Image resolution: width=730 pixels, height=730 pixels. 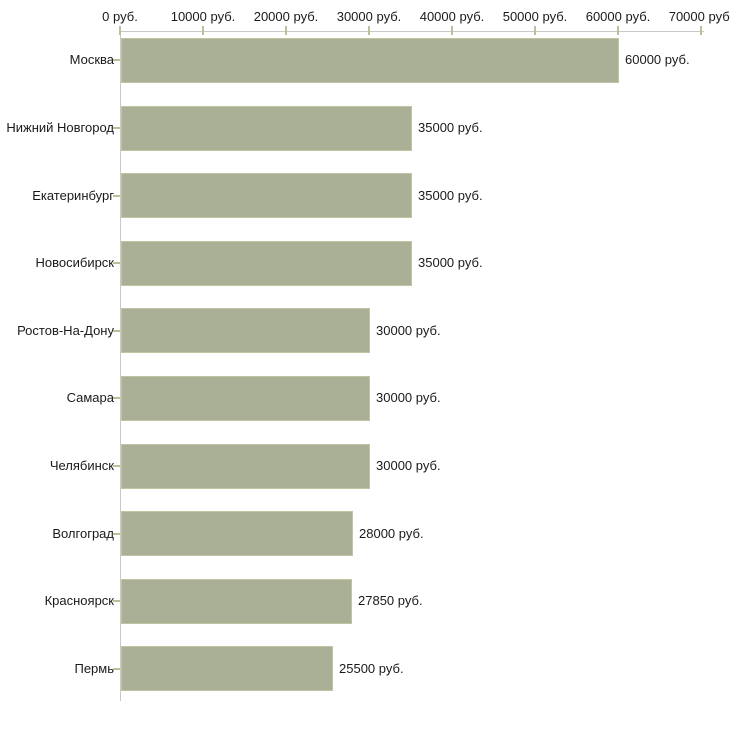 What do you see at coordinates (657, 60) in the screenshot?
I see `bar-value-label: 60000 руб.` at bounding box center [657, 60].